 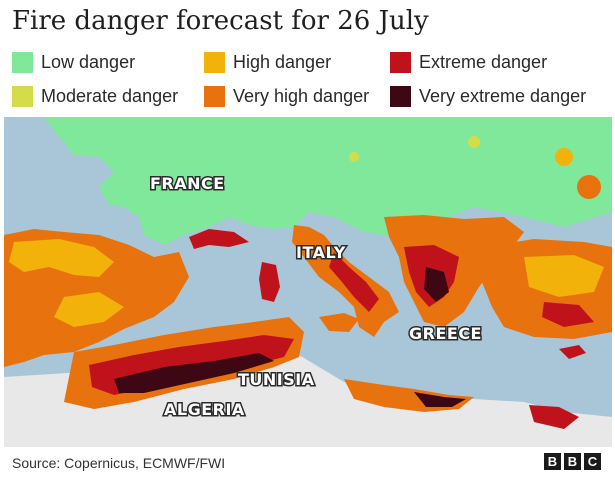 What do you see at coordinates (269, 282) in the screenshot?
I see `sardinia` at bounding box center [269, 282].